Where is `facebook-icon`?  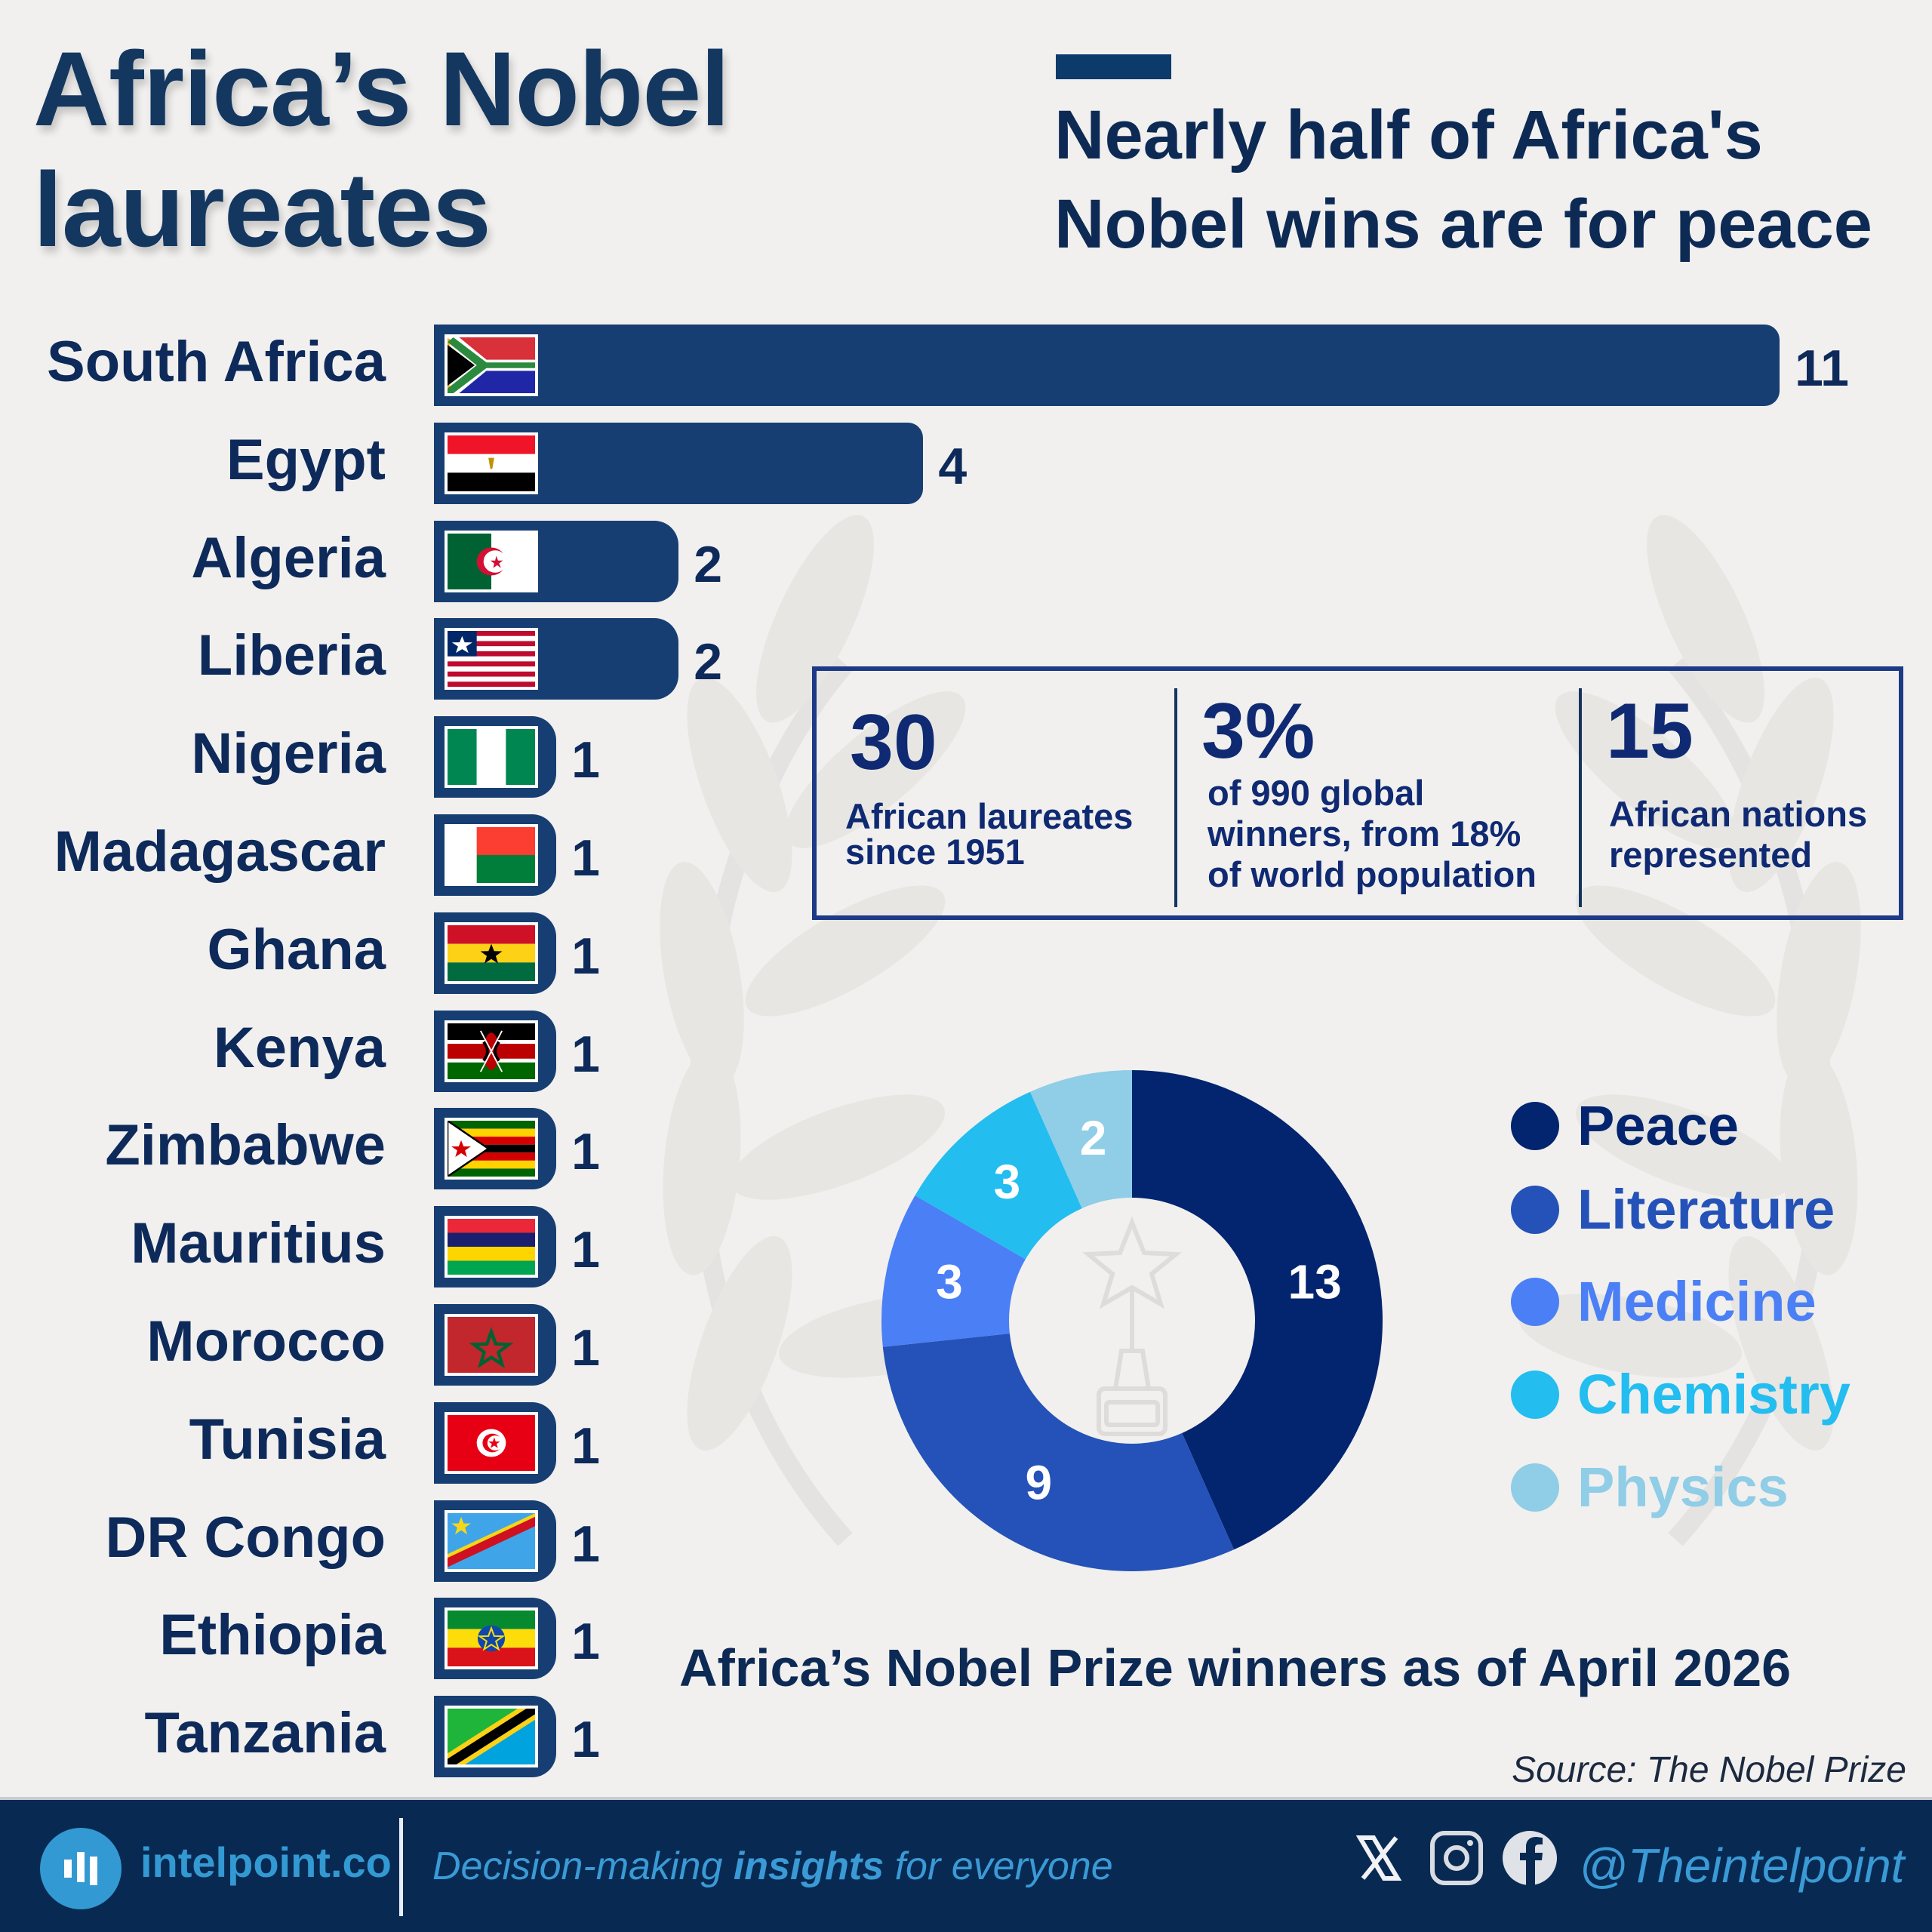
facebook-icon is located at coordinates (1530, 1858).